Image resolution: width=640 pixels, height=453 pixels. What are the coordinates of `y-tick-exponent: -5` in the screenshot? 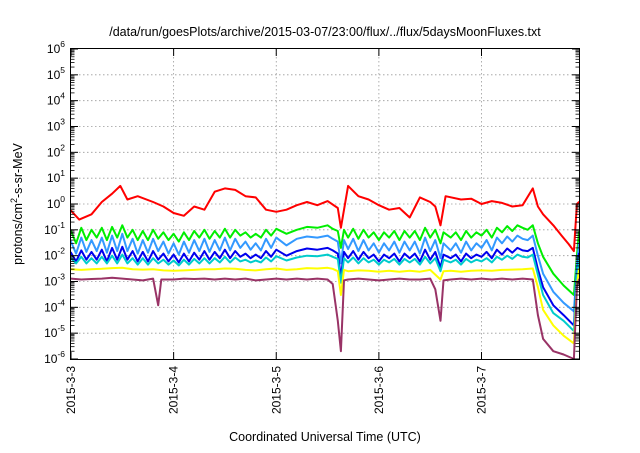 It's located at (61, 328).